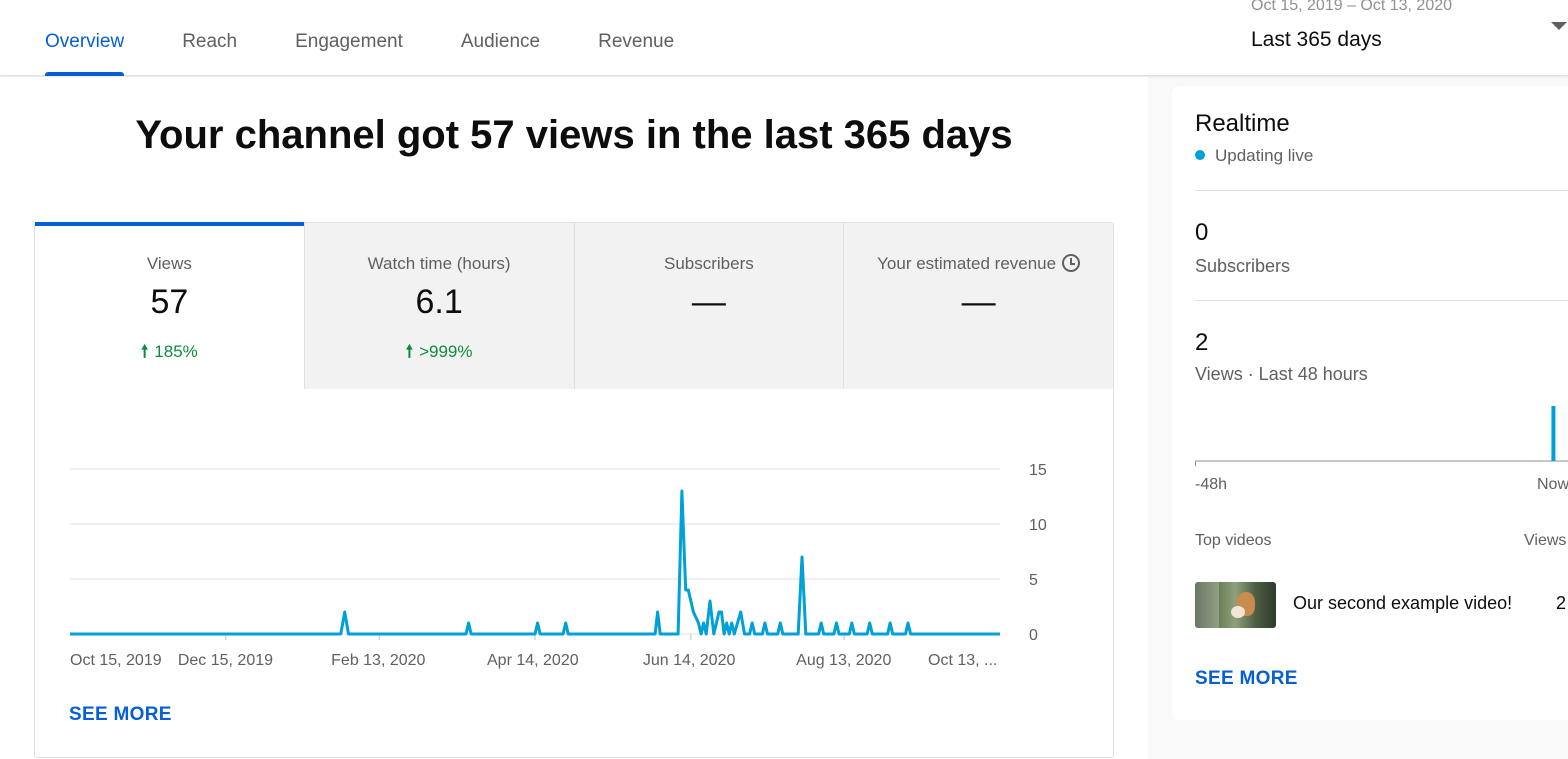  Describe the element at coordinates (1264, 155) in the screenshot. I see `live-status-text: Updating live` at that location.